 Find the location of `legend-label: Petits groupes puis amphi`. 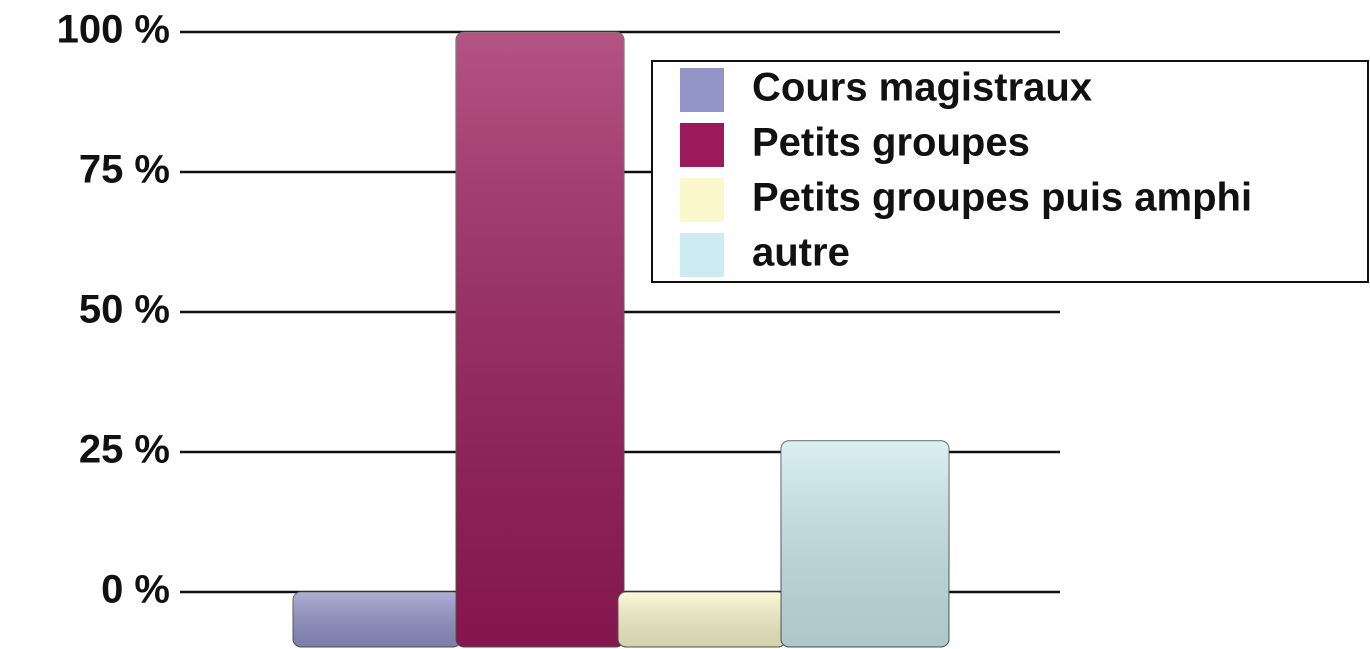

legend-label: Petits groupes puis amphi is located at coordinates (1002, 198).